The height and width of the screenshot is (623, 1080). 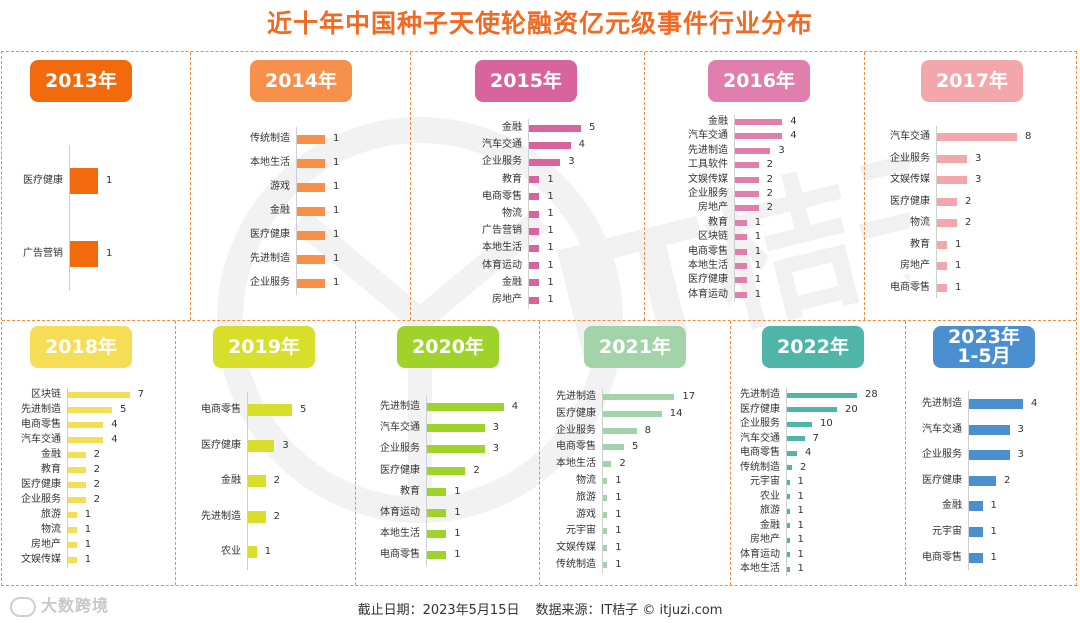 I want to click on category-label: 旅游, so click(x=586, y=497).